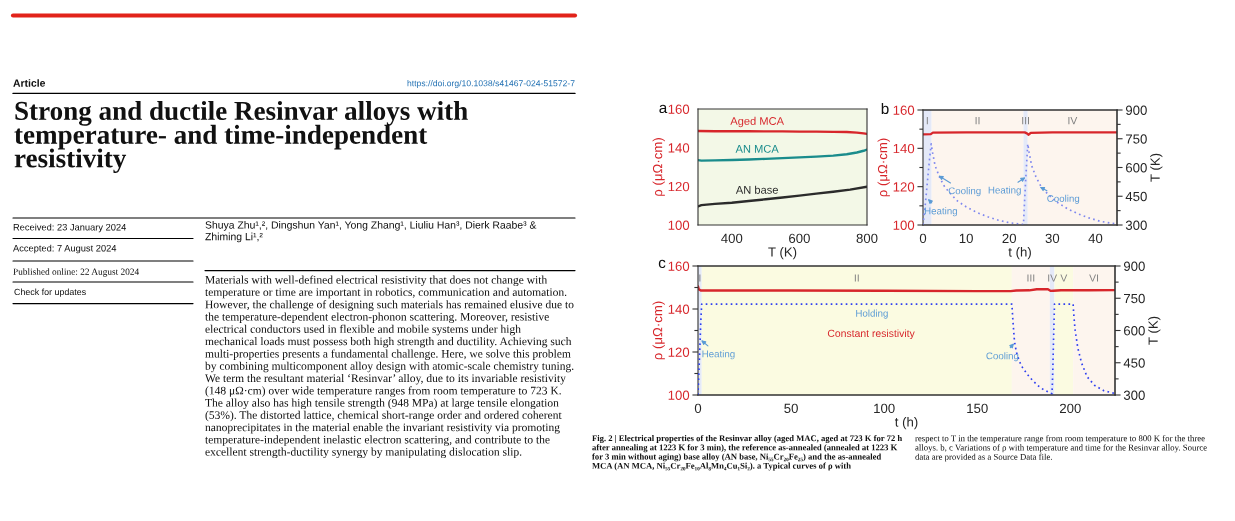 The height and width of the screenshot is (521, 1235). What do you see at coordinates (871, 334) in the screenshot?
I see `annotation: Constant resistivity` at bounding box center [871, 334].